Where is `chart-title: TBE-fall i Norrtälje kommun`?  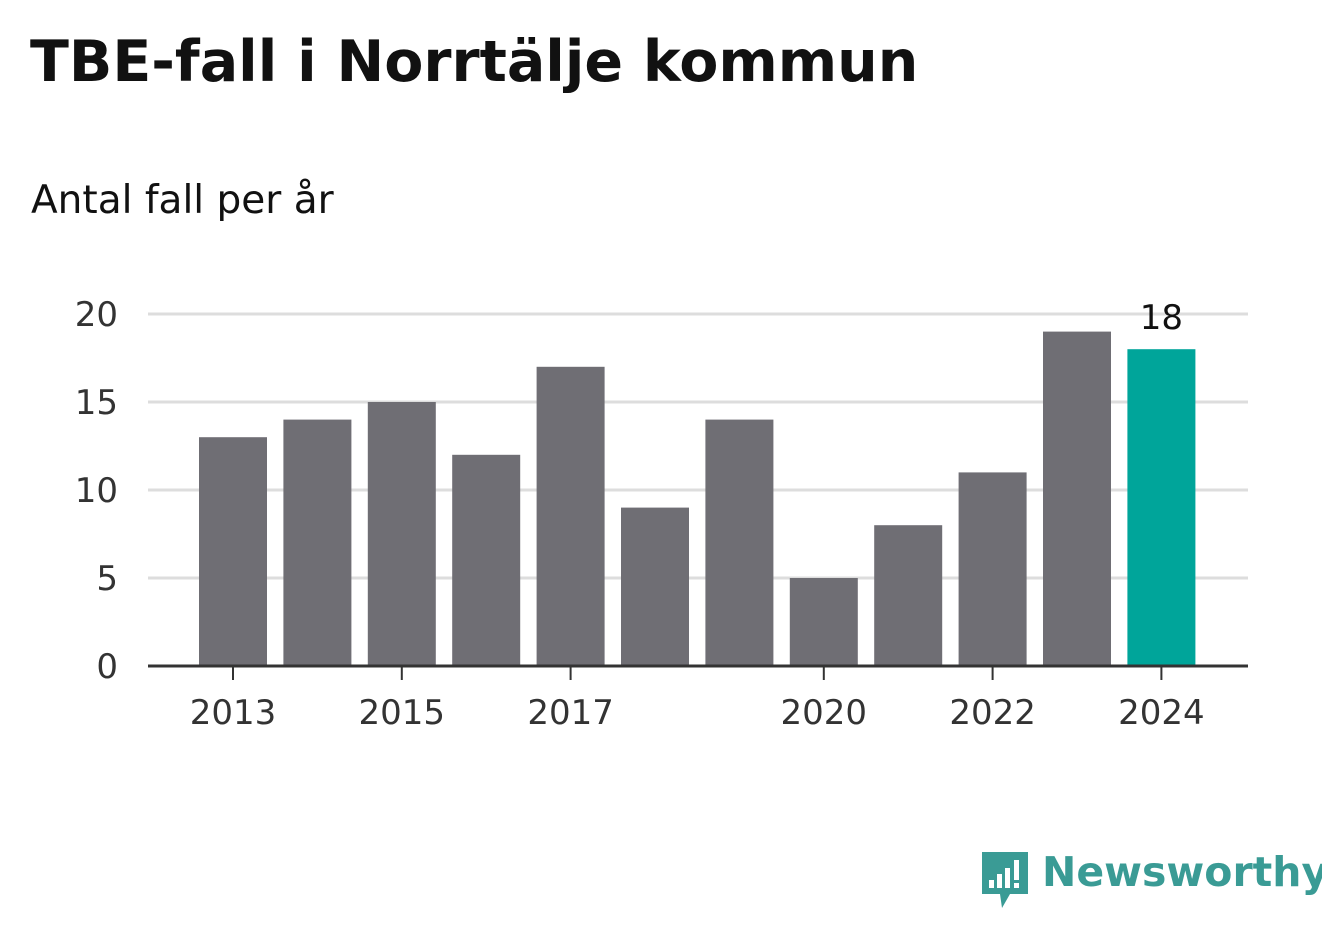
chart-title: TBE-fall i Norrtälje kommun is located at coordinates (474, 62).